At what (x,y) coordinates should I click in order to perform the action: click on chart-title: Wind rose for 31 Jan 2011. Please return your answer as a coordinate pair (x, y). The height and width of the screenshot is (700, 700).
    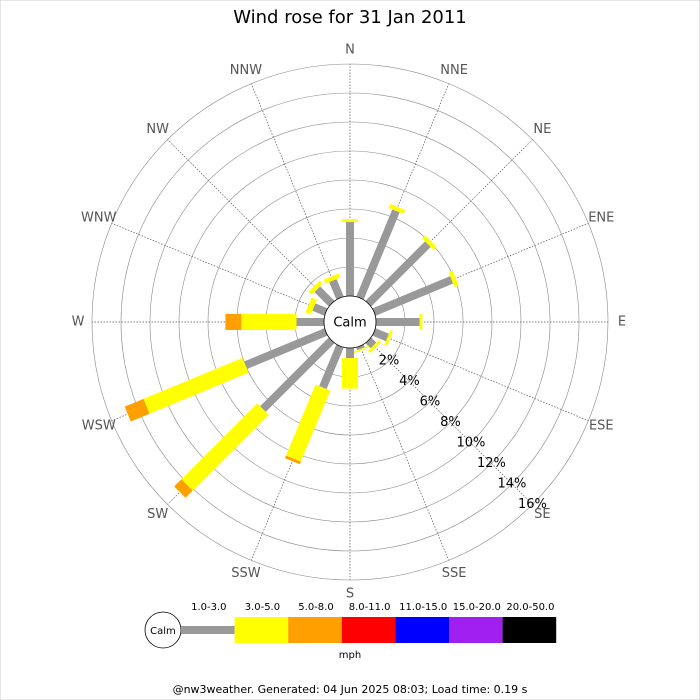
    Looking at the image, I should click on (350, 17).